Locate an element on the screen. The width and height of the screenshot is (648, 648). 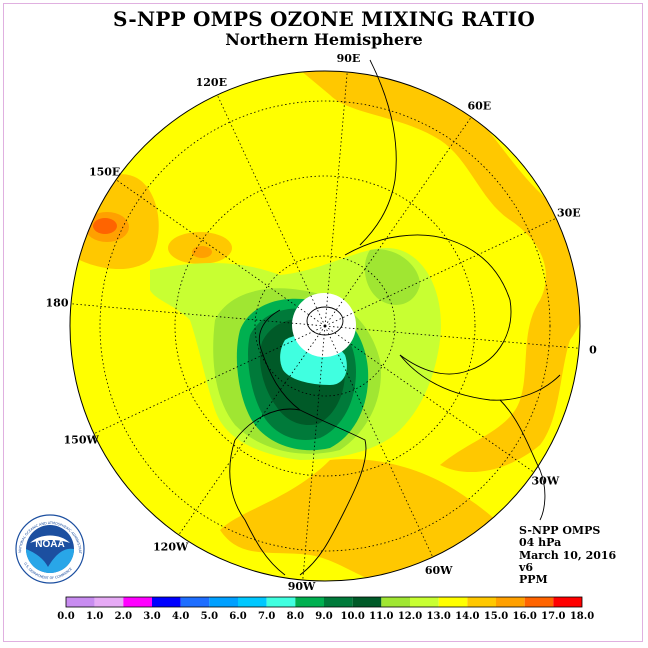
colorbar-tick-label: 8.0 is located at coordinates (295, 616).